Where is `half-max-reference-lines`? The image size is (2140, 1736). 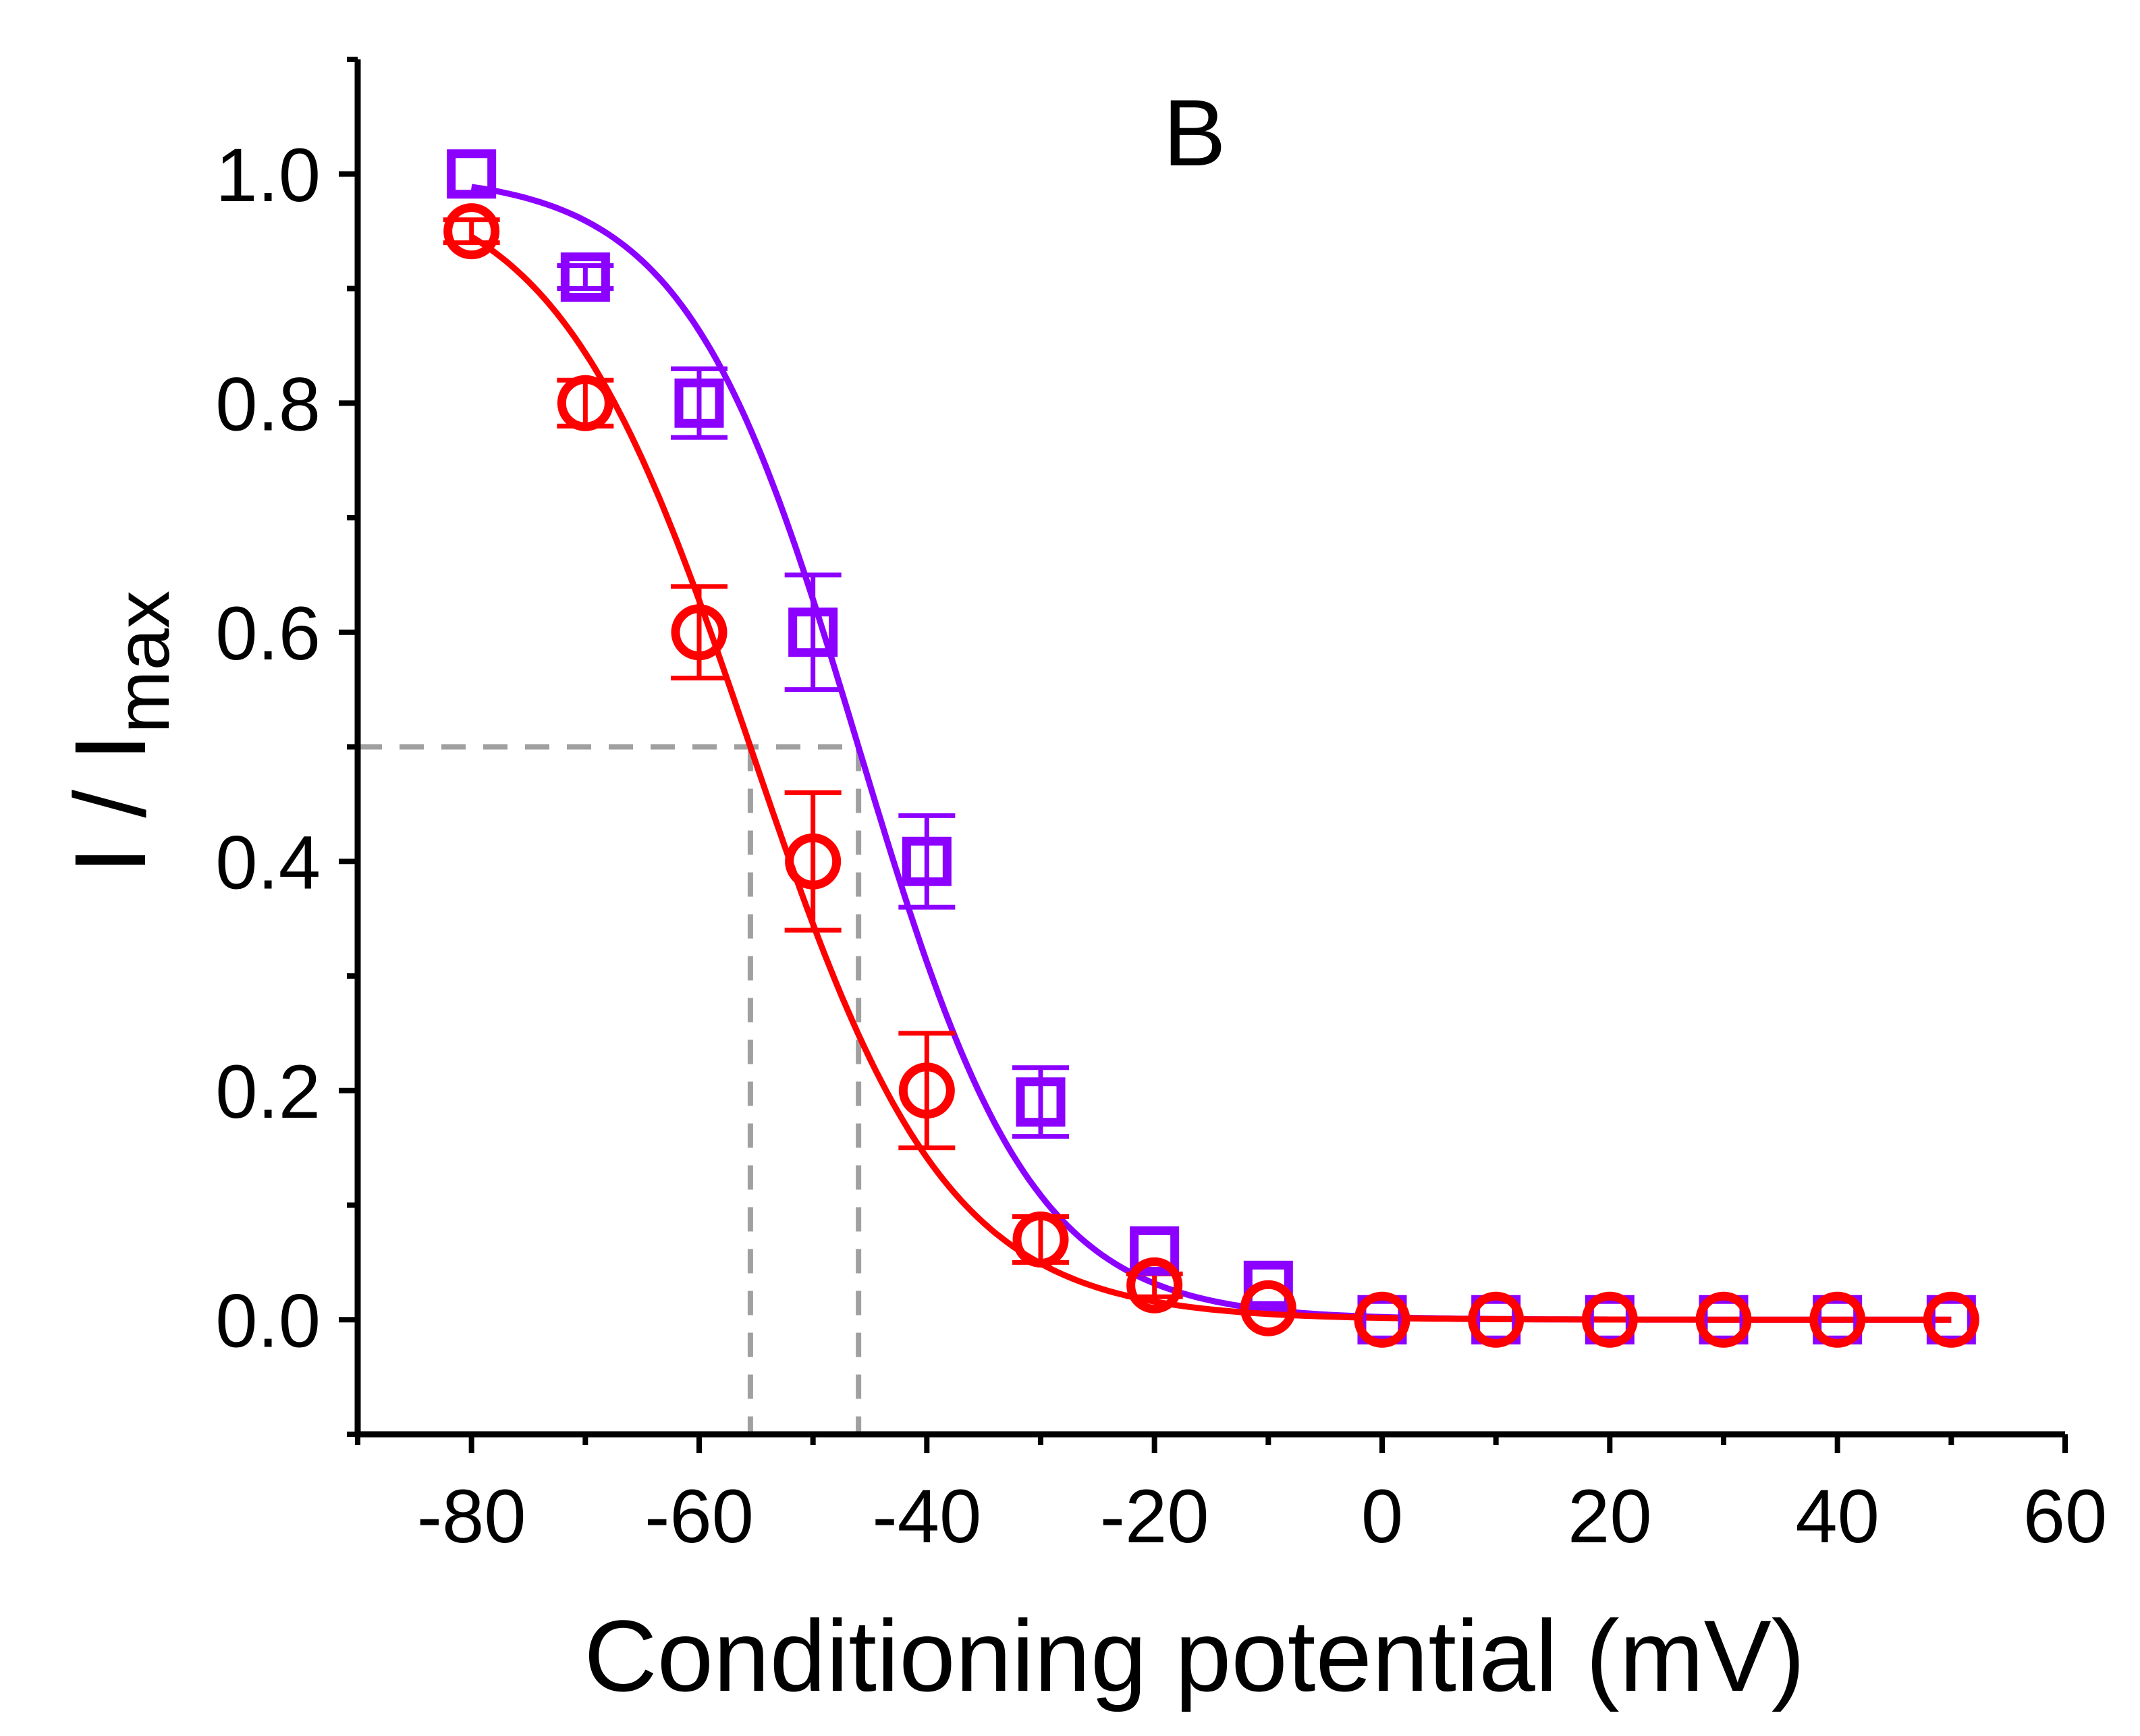 half-max-reference-lines is located at coordinates (610, 1089).